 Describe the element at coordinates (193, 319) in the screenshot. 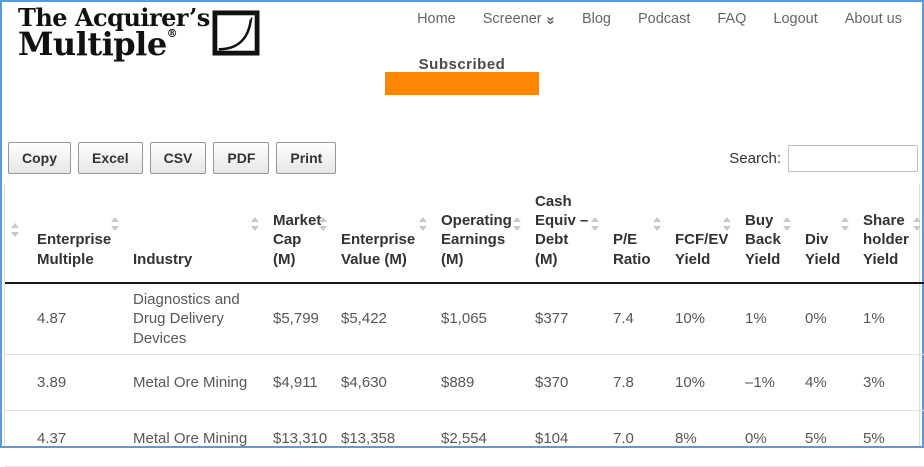

I see `cell-industry: Diagnostics and Drug Delivery Devices` at that location.